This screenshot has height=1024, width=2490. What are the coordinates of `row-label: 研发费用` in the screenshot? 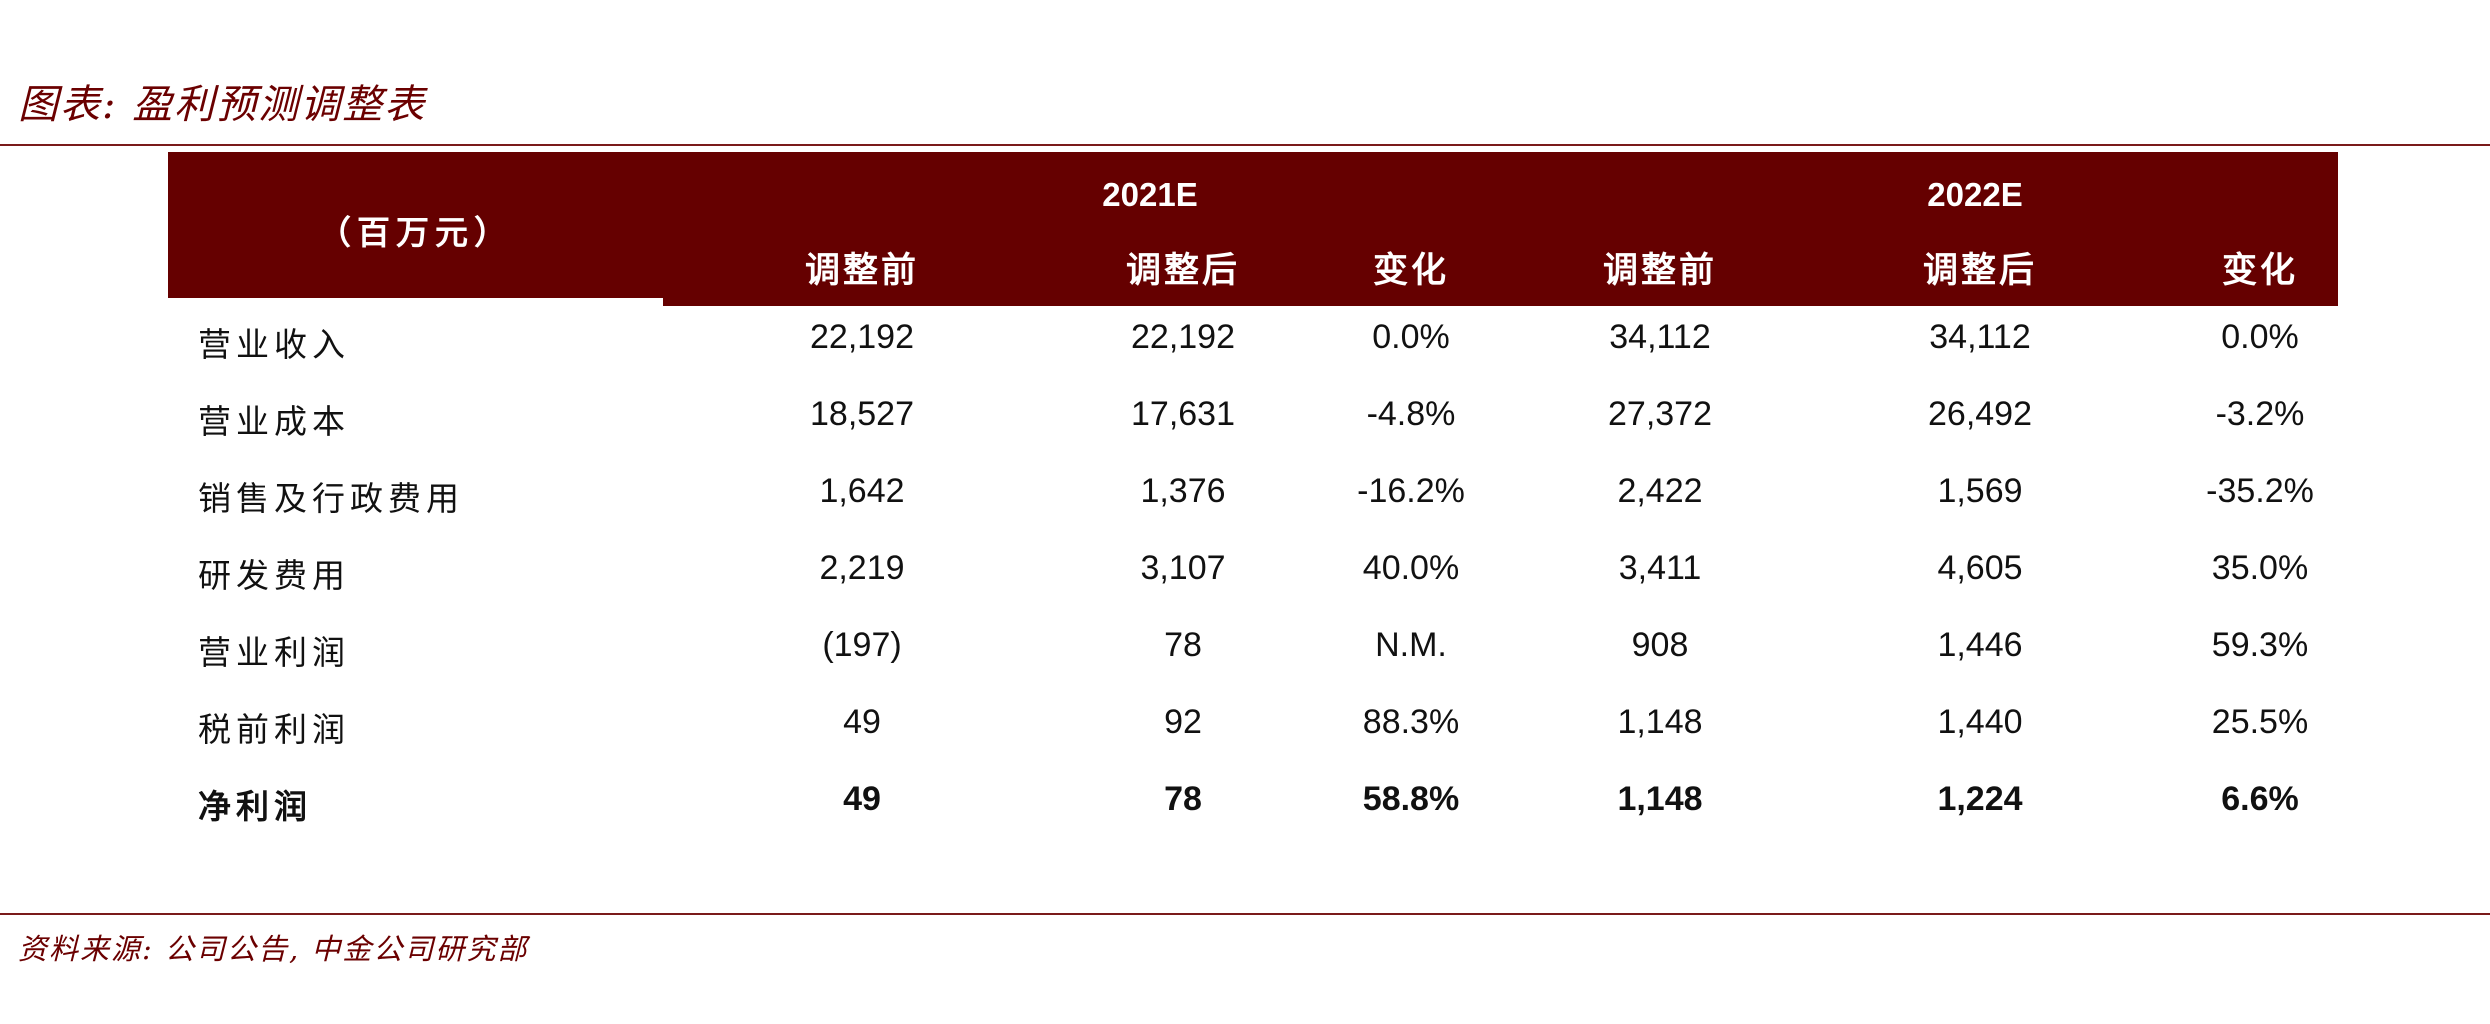 It's located at (274, 575).